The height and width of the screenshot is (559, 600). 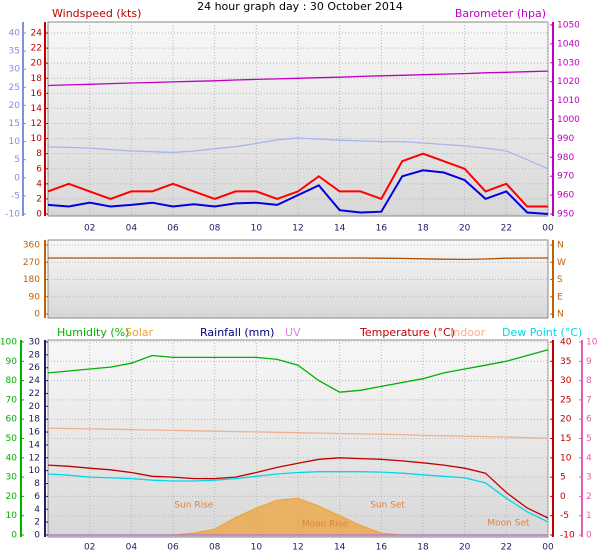 I want to click on y-tick-label: 1010, so click(x=568, y=101).